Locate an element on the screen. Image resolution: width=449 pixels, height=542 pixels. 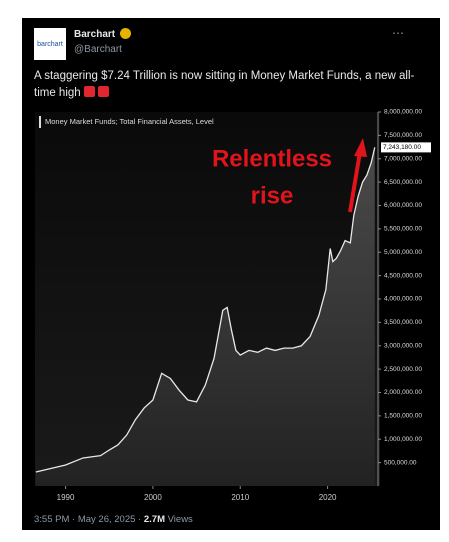
value-label-box is located at coordinates (406, 147).